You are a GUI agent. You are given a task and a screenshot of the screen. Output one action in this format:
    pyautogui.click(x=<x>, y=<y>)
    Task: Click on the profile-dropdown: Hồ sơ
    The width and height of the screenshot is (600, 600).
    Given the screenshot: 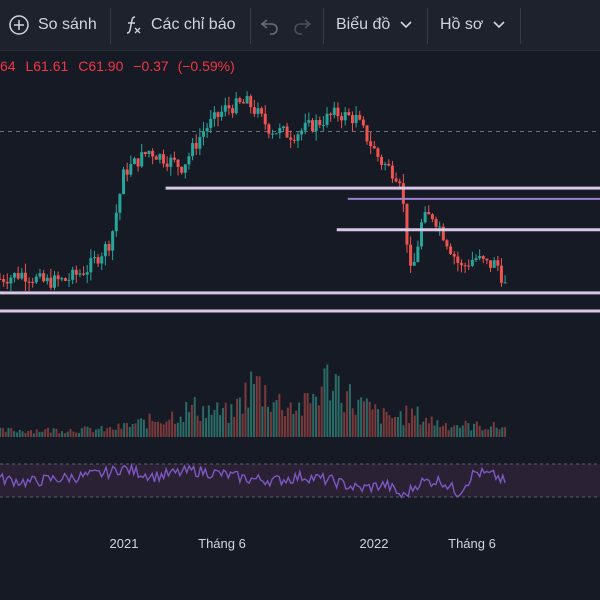 What is the action you would take?
    pyautogui.click(x=472, y=25)
    